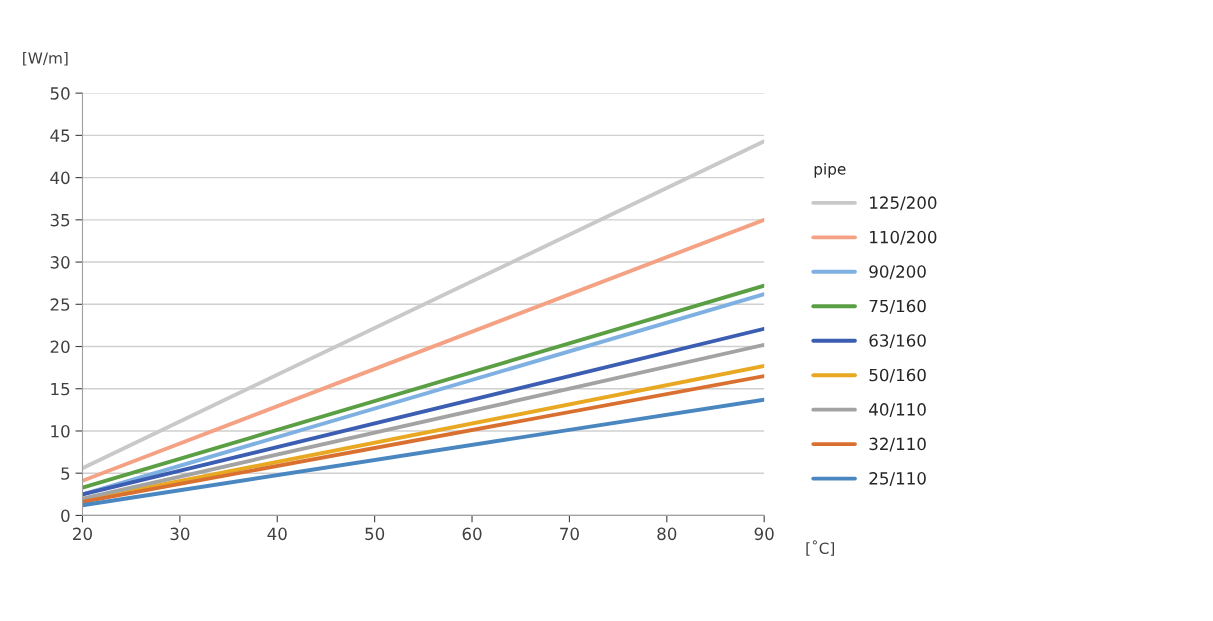 Image resolution: width=1213 pixels, height=621 pixels. What do you see at coordinates (903, 237) in the screenshot?
I see `legend-label: 110/200` at bounding box center [903, 237].